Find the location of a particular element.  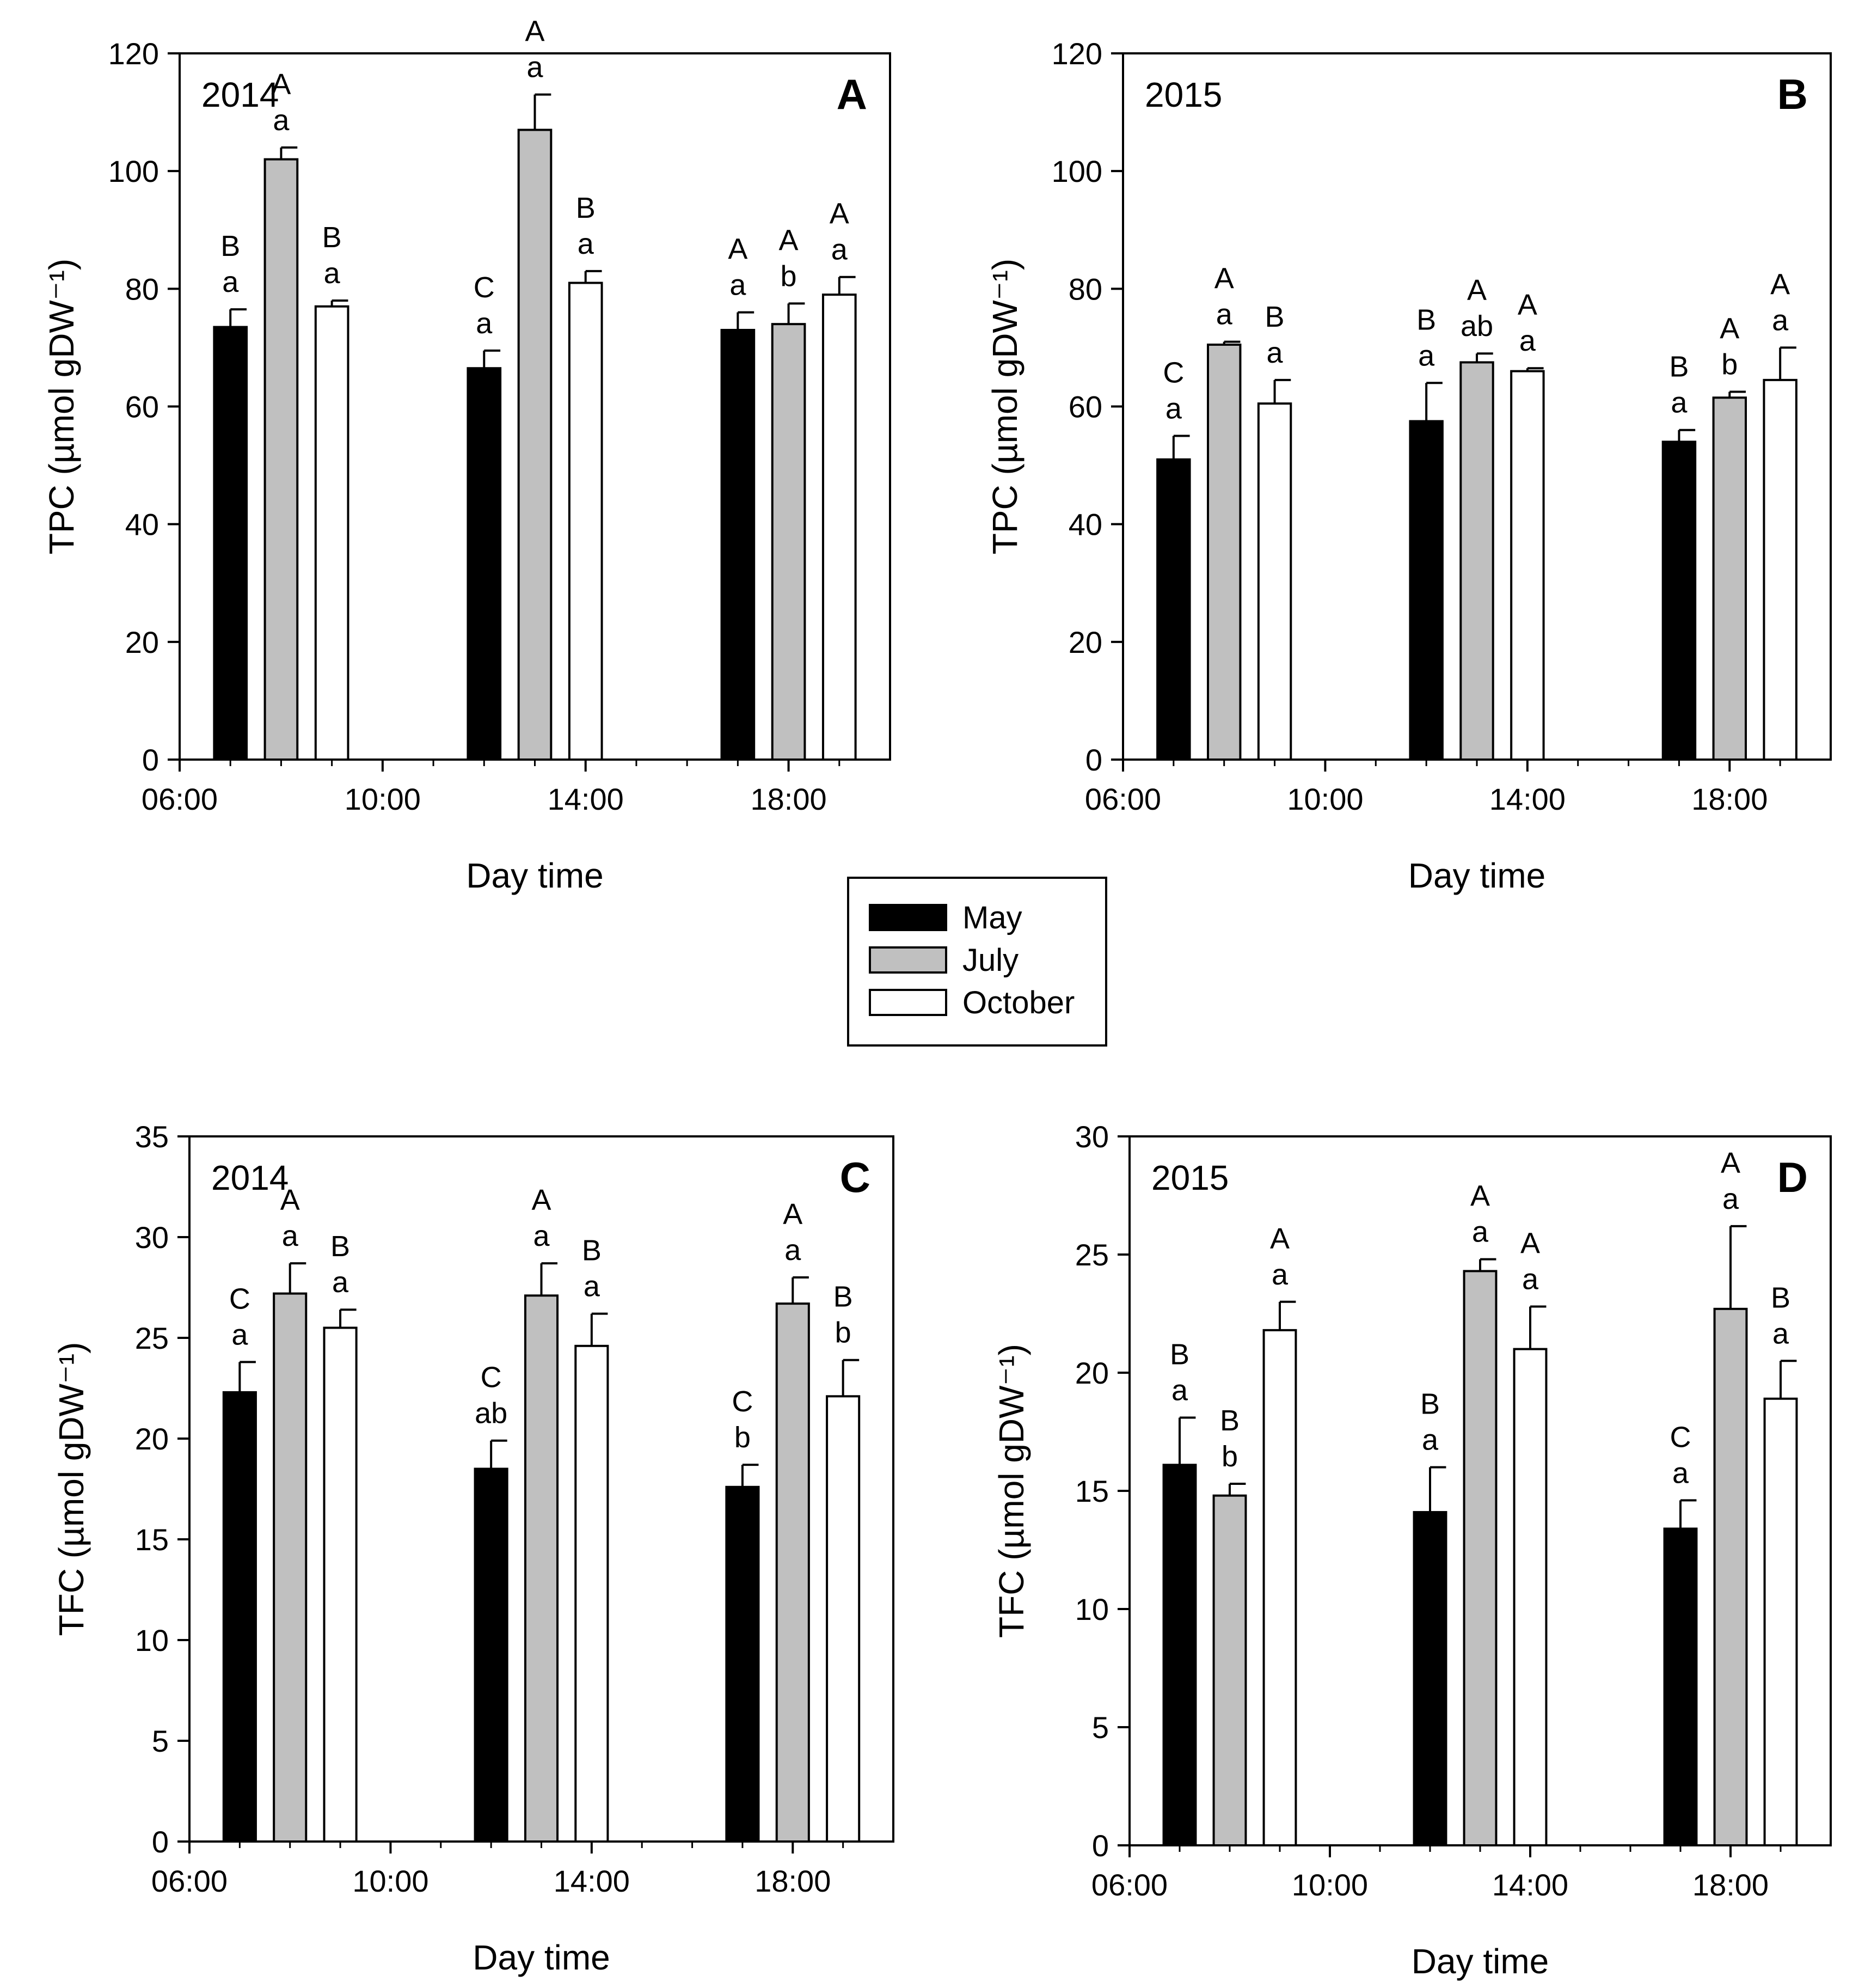

y-tick-label: 15 is located at coordinates (152, 1540).